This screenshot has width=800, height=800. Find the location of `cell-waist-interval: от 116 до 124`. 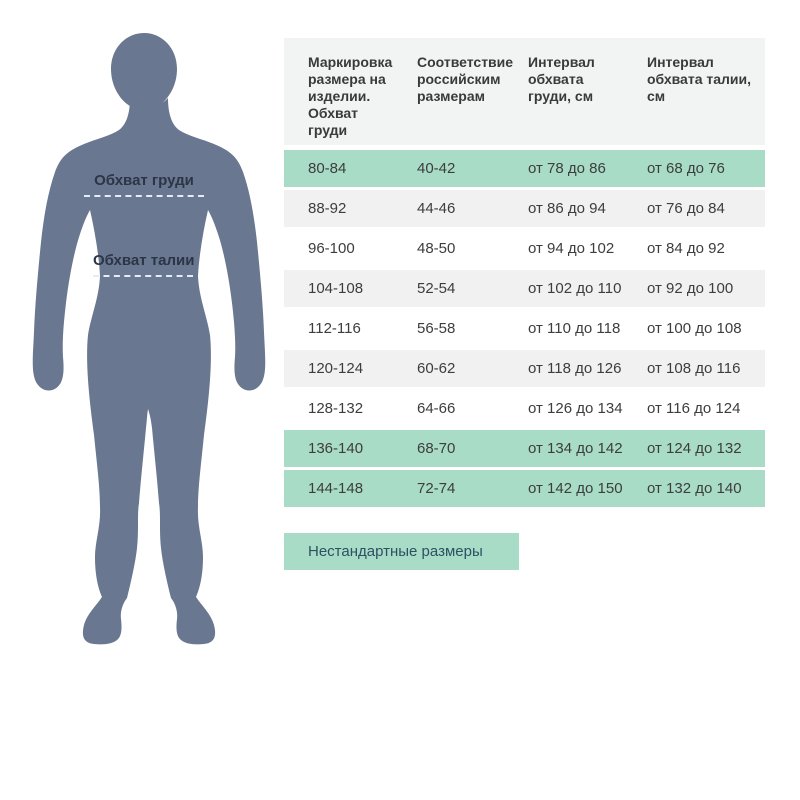

cell-waist-interval: от 116 до 124 is located at coordinates (694, 408).